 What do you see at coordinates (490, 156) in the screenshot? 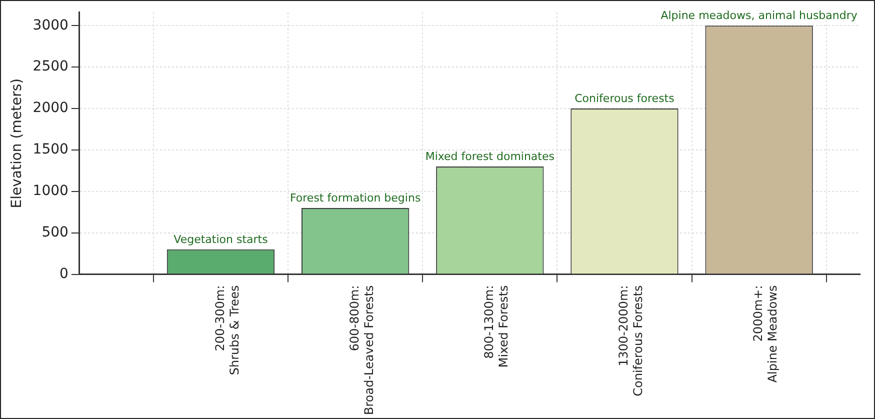
I see `annotation: Mixed forest dominates` at bounding box center [490, 156].